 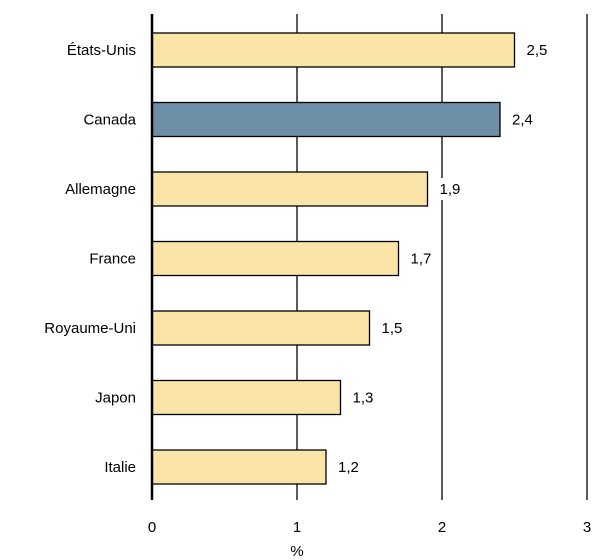 I want to click on value-label: 1,2, so click(x=348, y=467).